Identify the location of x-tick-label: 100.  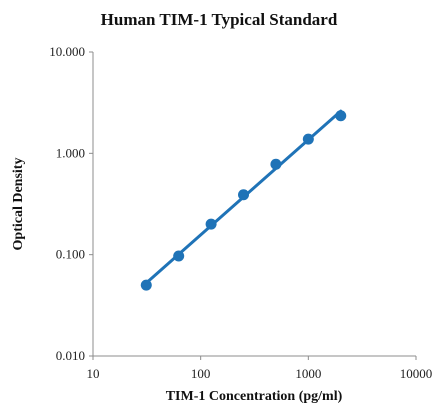
(201, 373).